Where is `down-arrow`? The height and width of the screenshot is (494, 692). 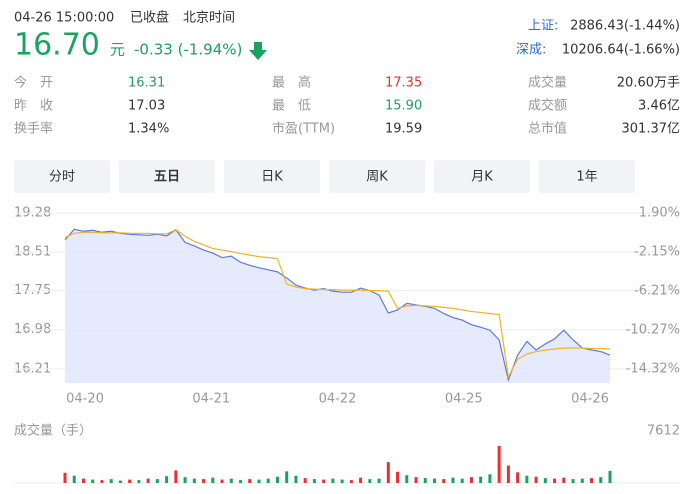 down-arrow is located at coordinates (258, 51).